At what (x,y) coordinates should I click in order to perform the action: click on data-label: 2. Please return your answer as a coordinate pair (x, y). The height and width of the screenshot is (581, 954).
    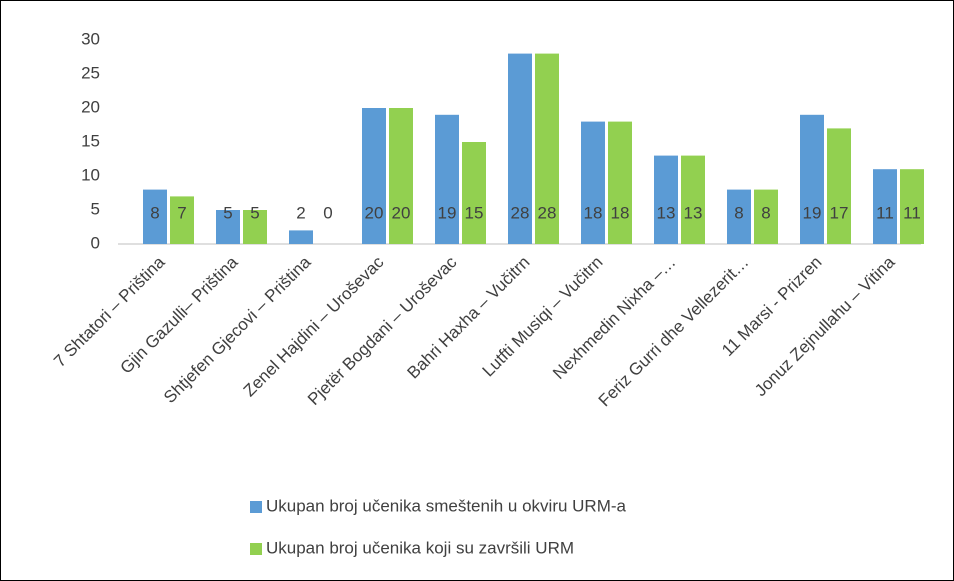
    Looking at the image, I should click on (300, 212).